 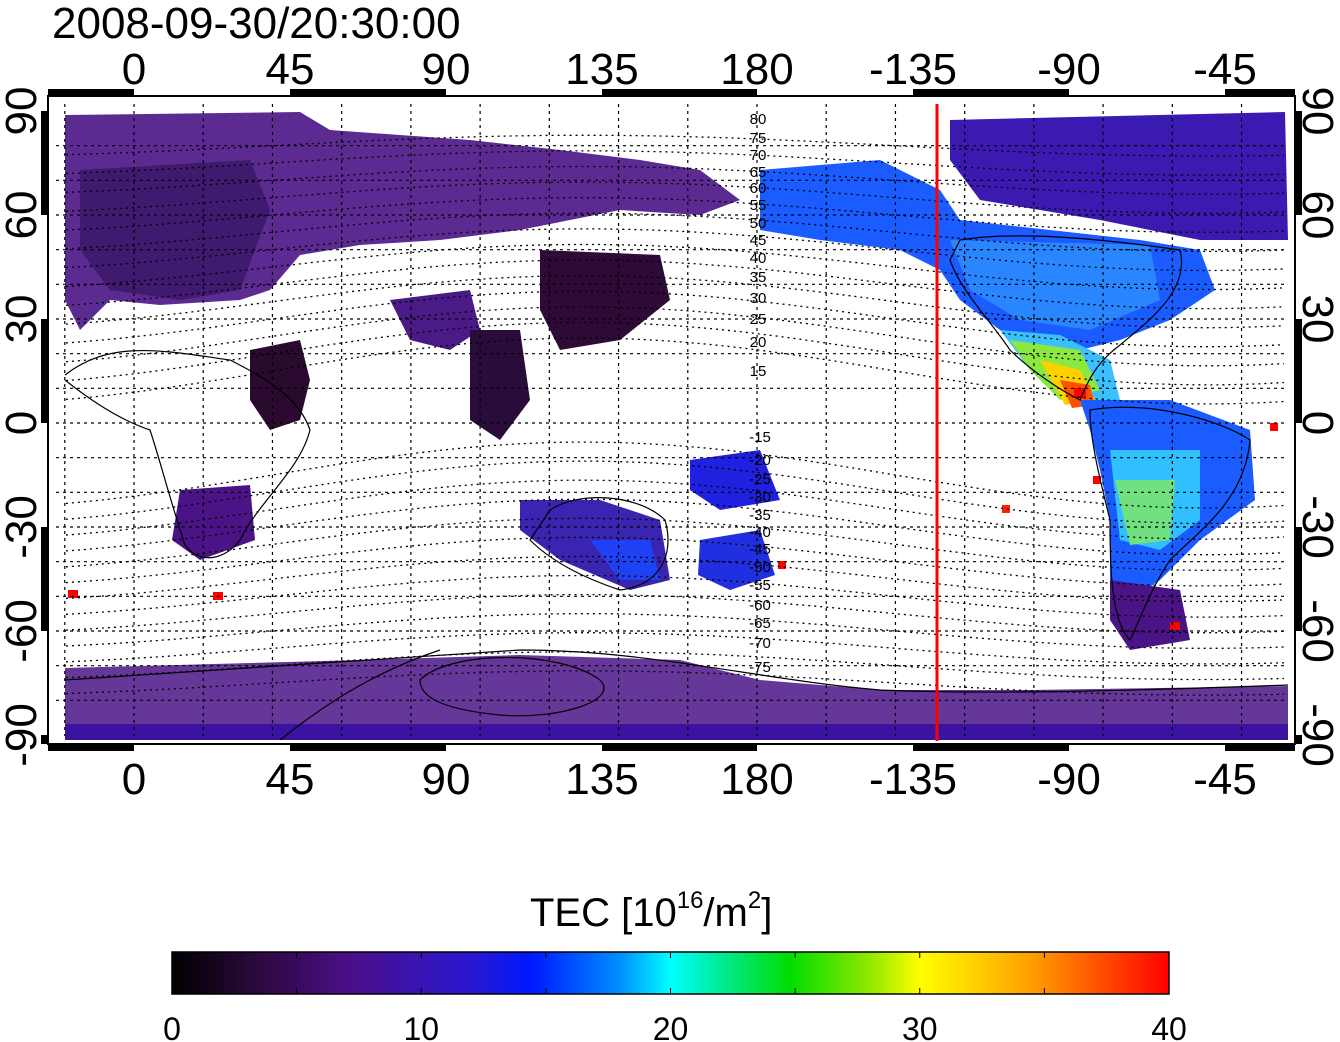 I want to click on x-tick-label-top: -90, so click(x=1069, y=69).